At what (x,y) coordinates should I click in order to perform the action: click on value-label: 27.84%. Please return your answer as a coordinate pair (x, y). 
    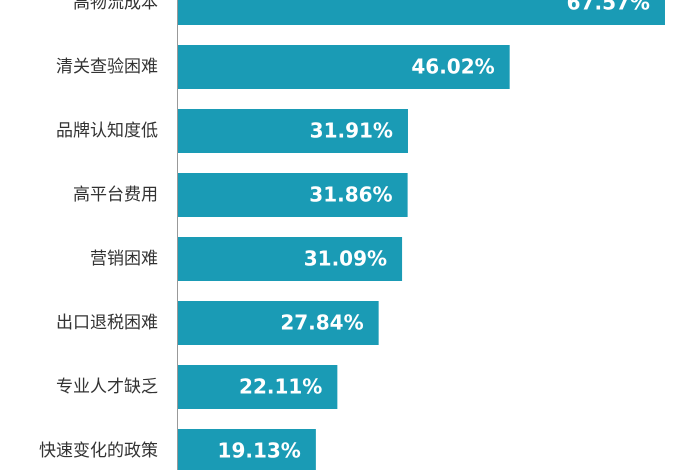
    Looking at the image, I should click on (321, 323).